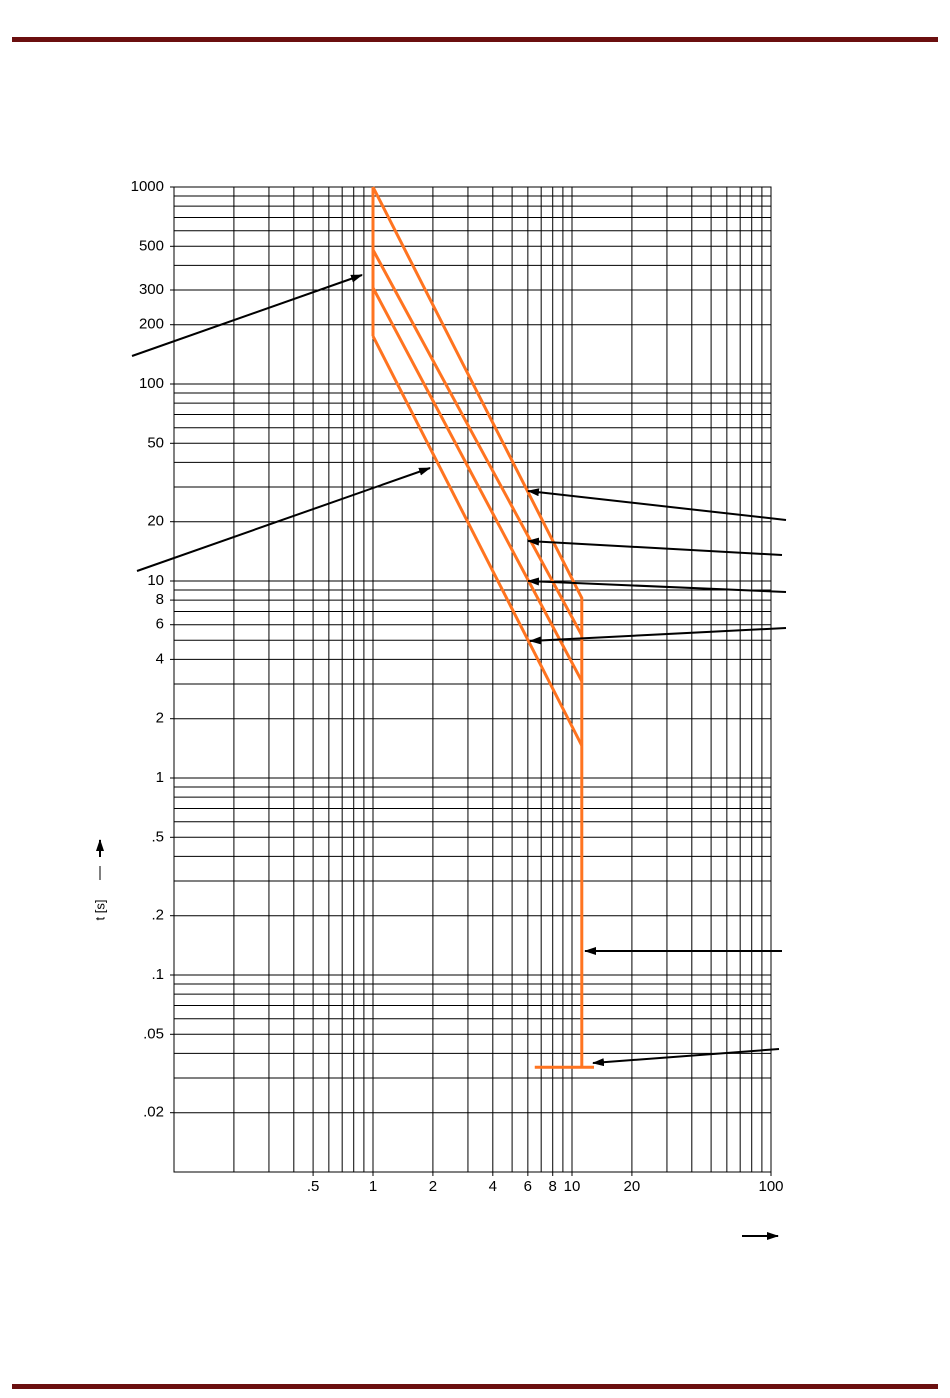  What do you see at coordinates (433, 1186) in the screenshot?
I see `x-tick-label: 2` at bounding box center [433, 1186].